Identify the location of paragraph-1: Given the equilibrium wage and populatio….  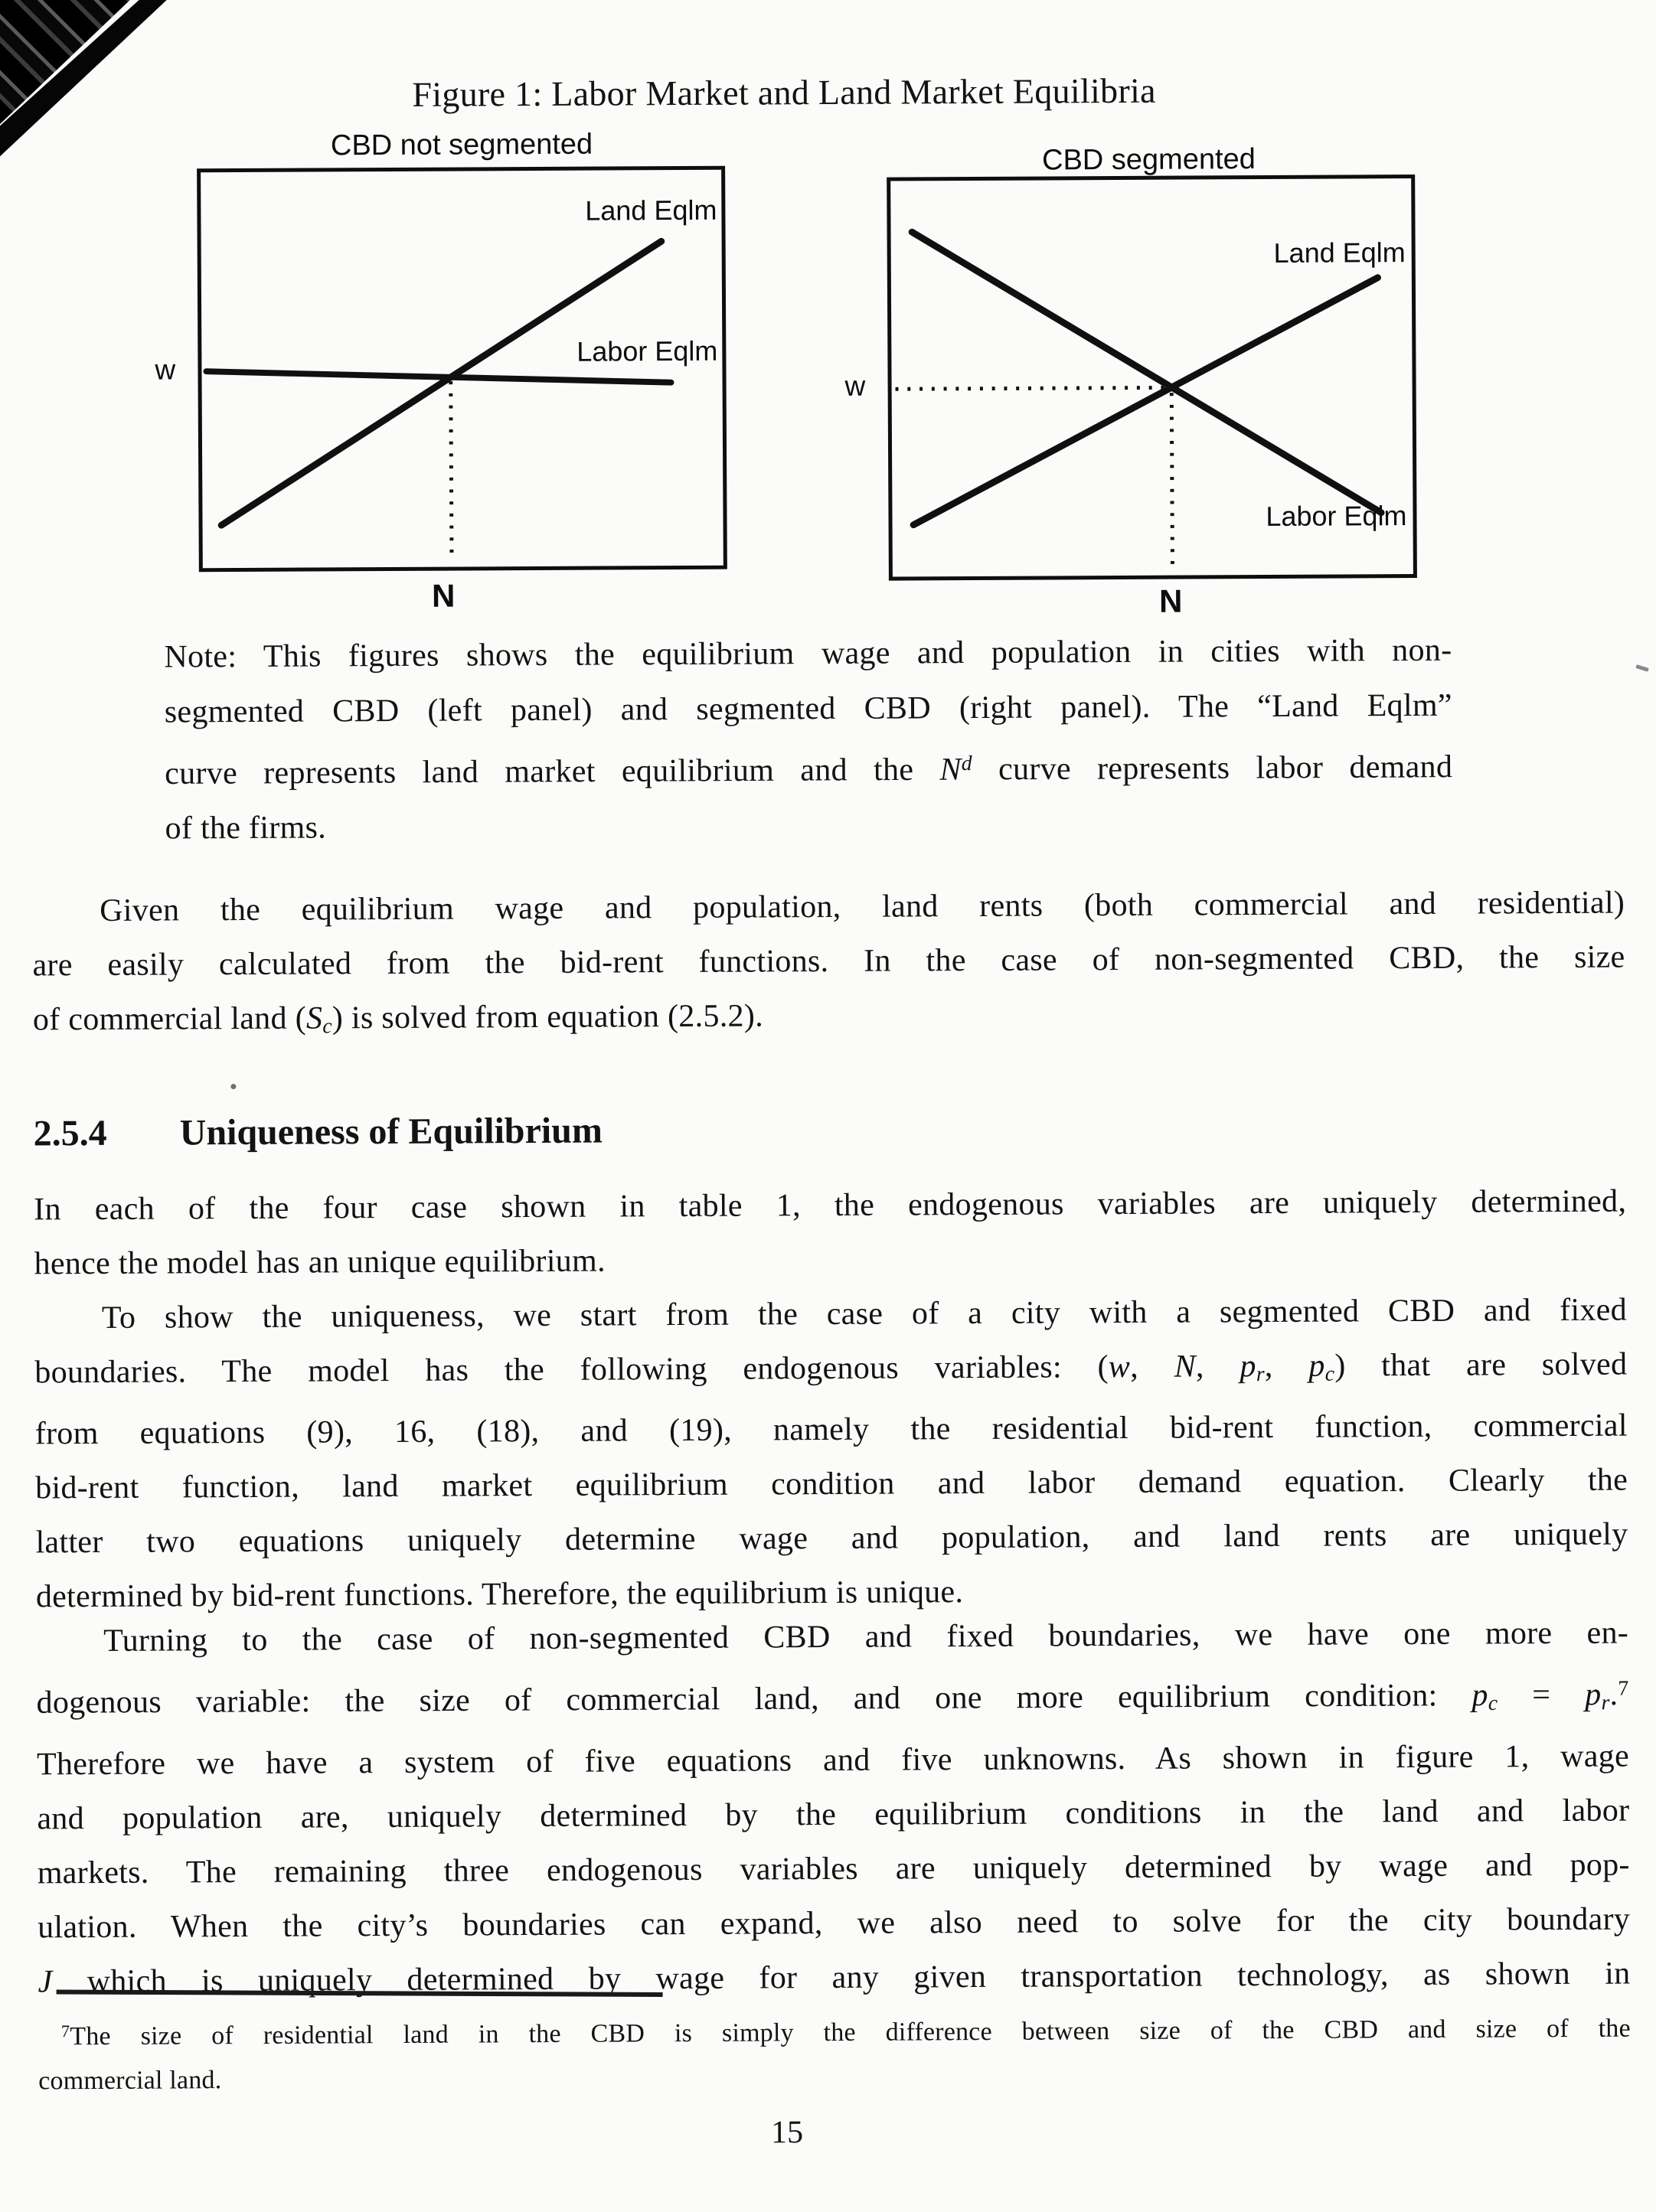
(828, 965).